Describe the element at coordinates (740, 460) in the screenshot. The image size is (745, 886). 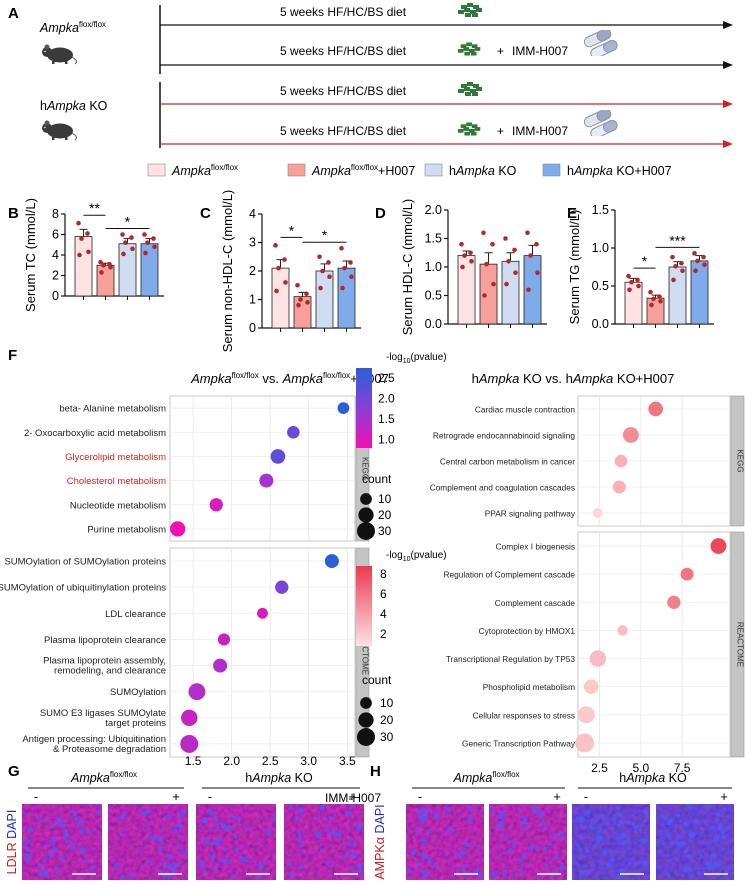
I see `facet-strip-label: KEGG` at that location.